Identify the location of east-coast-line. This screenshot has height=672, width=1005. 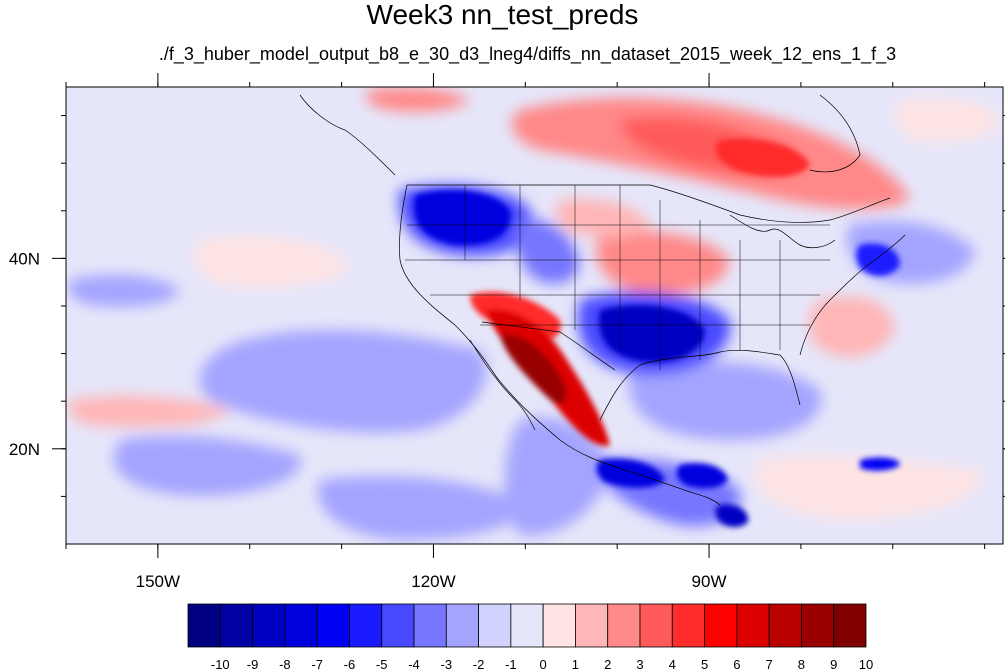
(852, 295).